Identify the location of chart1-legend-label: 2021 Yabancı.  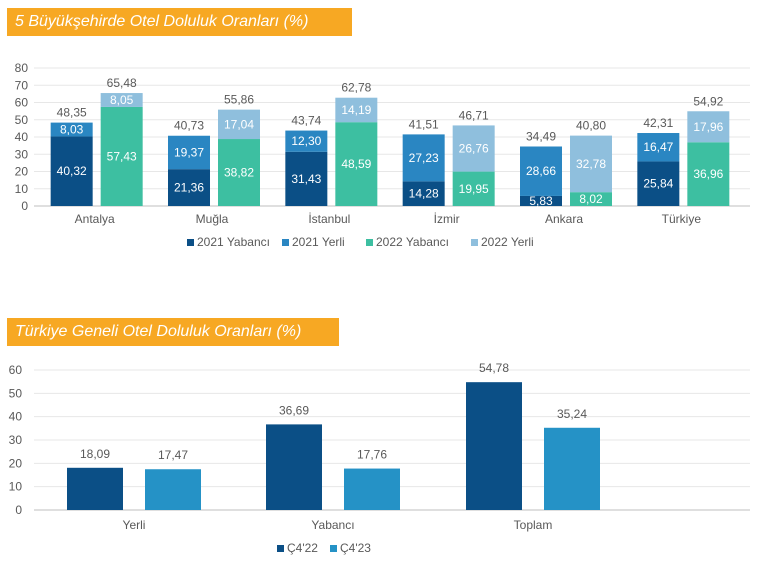
(233, 242).